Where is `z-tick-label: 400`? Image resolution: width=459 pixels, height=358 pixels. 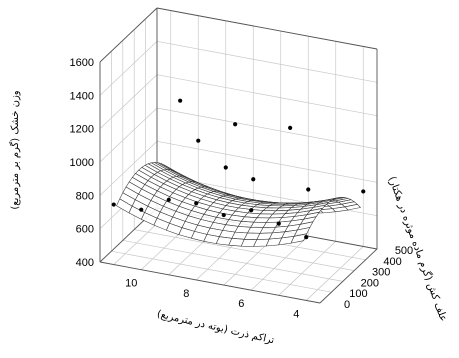 z-tick-label: 400 is located at coordinates (85, 263).